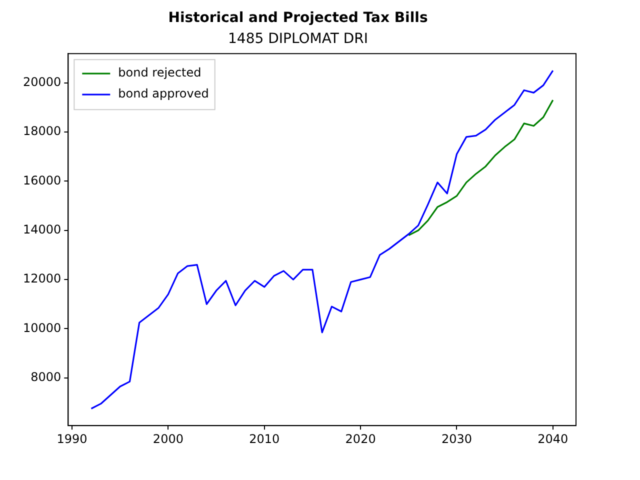 The image size is (640, 480). Describe the element at coordinates (42, 81) in the screenshot. I see `y-tick-label: 20000` at that location.